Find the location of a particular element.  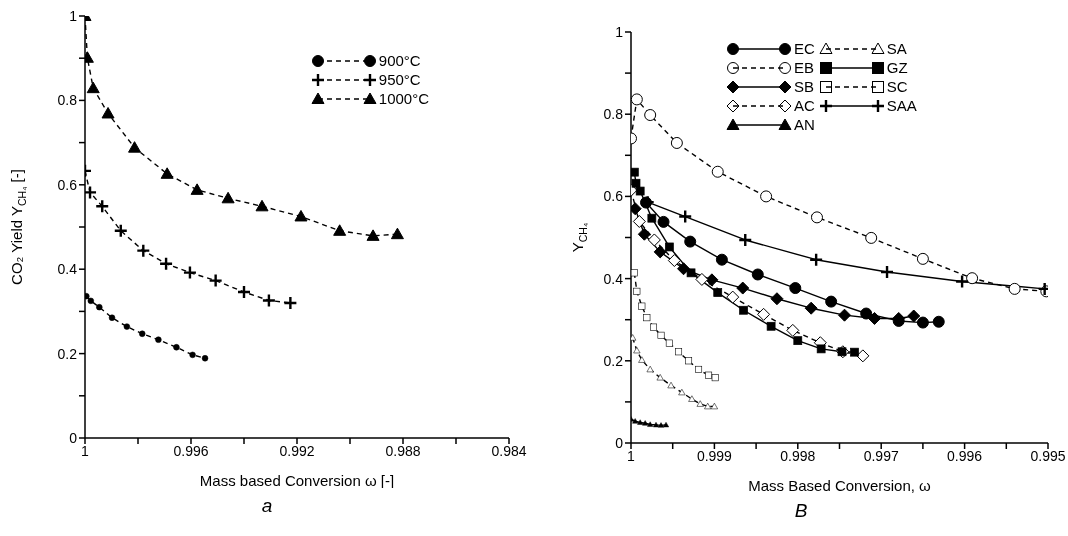

legend-label: 950°C is located at coordinates (399, 79).